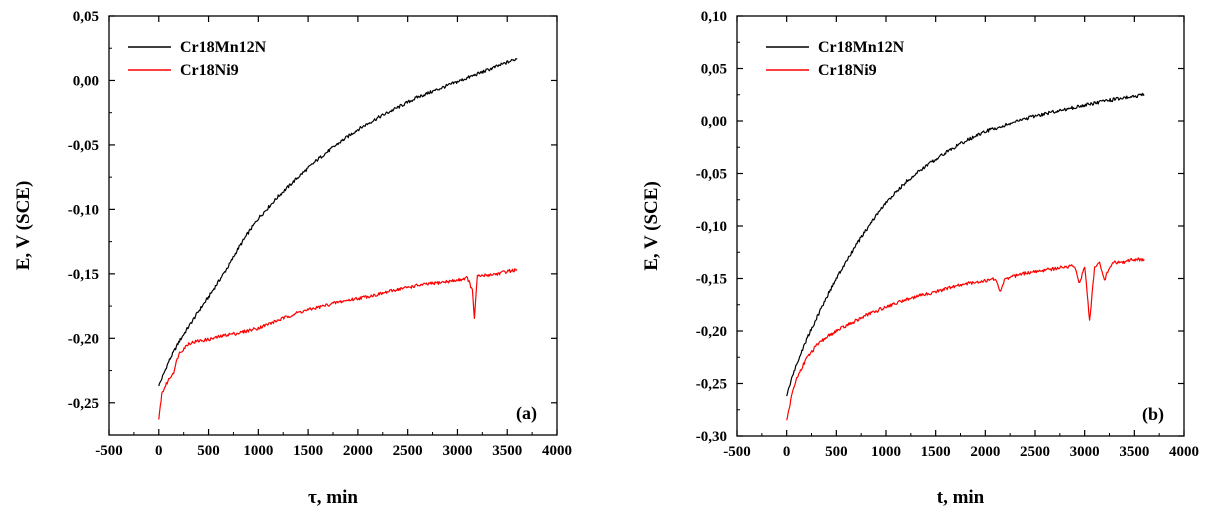  Describe the element at coordinates (333, 497) in the screenshot. I see `x-axis-title: τ, min` at that location.